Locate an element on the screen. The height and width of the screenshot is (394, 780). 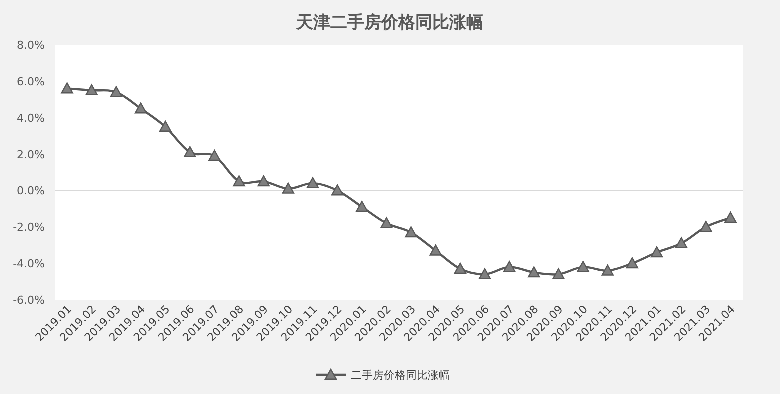
y-tick-label: -6.0% is located at coordinates (29, 300).